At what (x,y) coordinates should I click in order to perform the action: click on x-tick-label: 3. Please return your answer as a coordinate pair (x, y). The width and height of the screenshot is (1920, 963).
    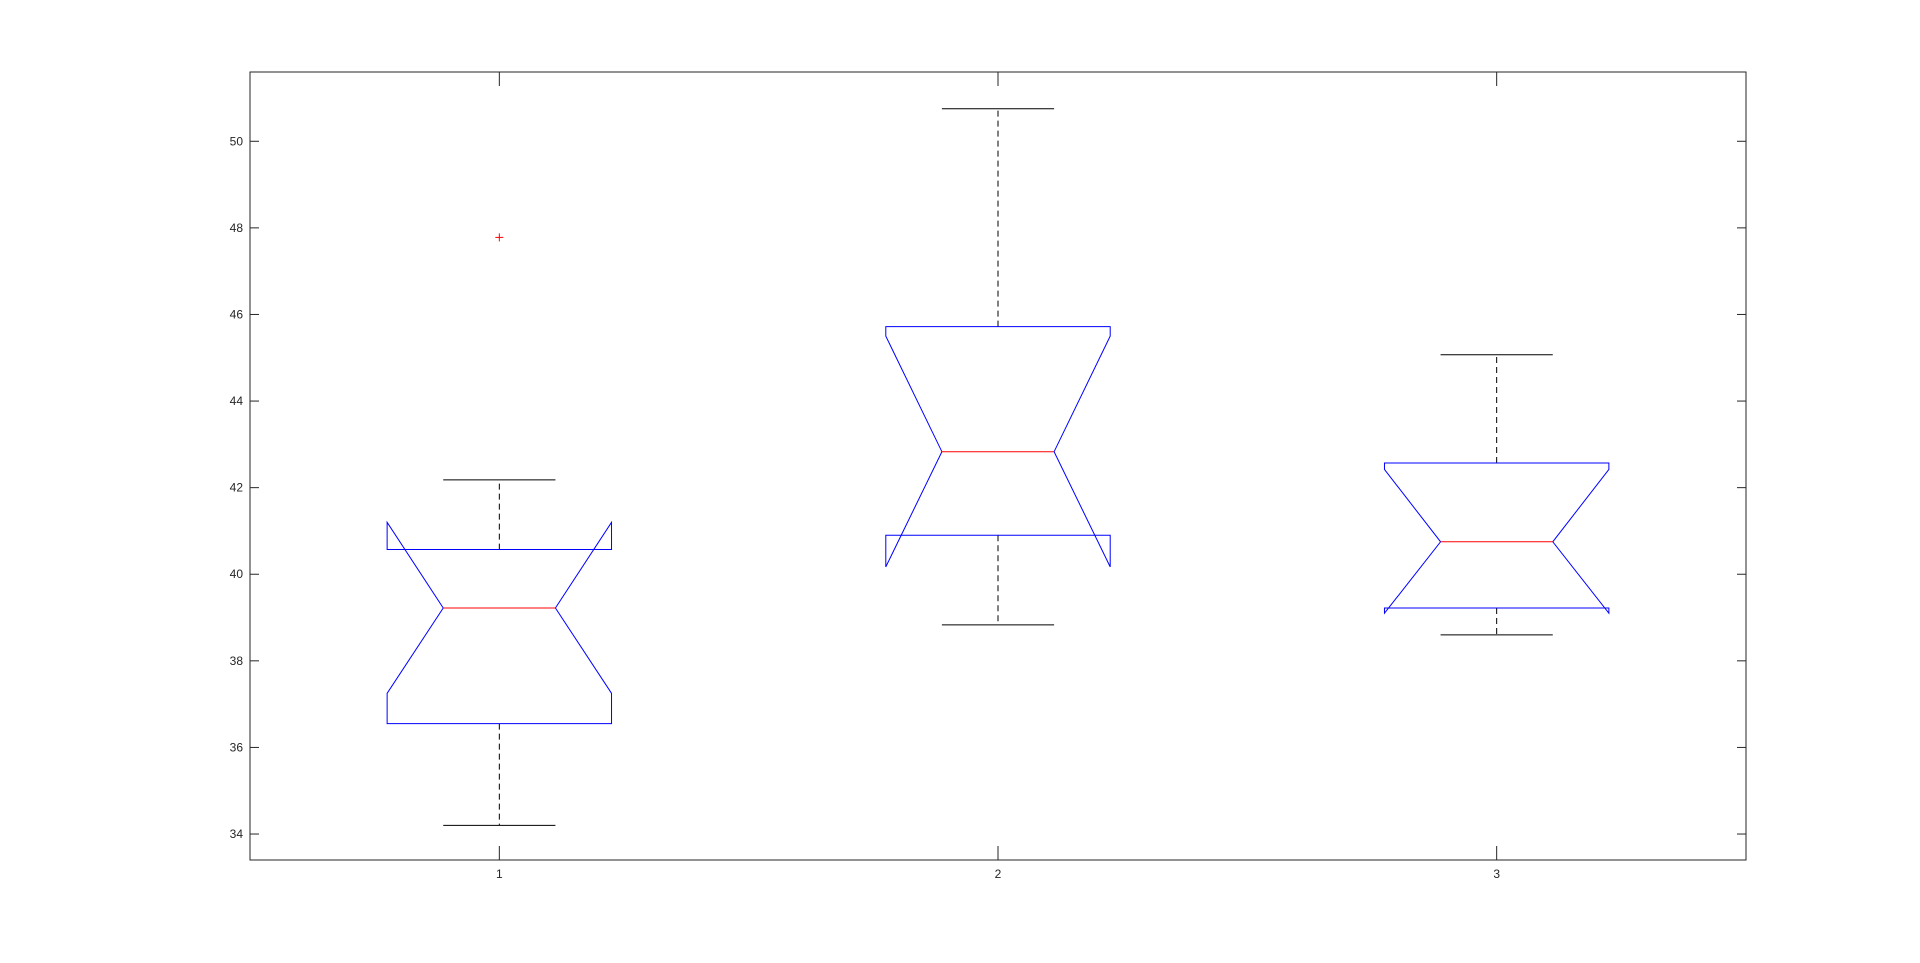
    Looking at the image, I should click on (1496, 874).